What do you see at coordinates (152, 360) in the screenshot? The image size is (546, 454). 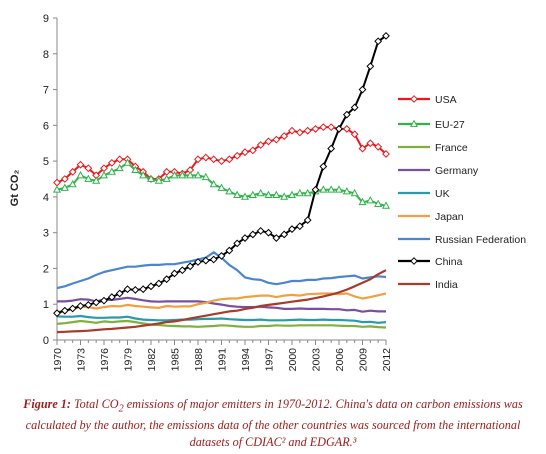 I see `x-tick-label: 1982` at bounding box center [152, 360].